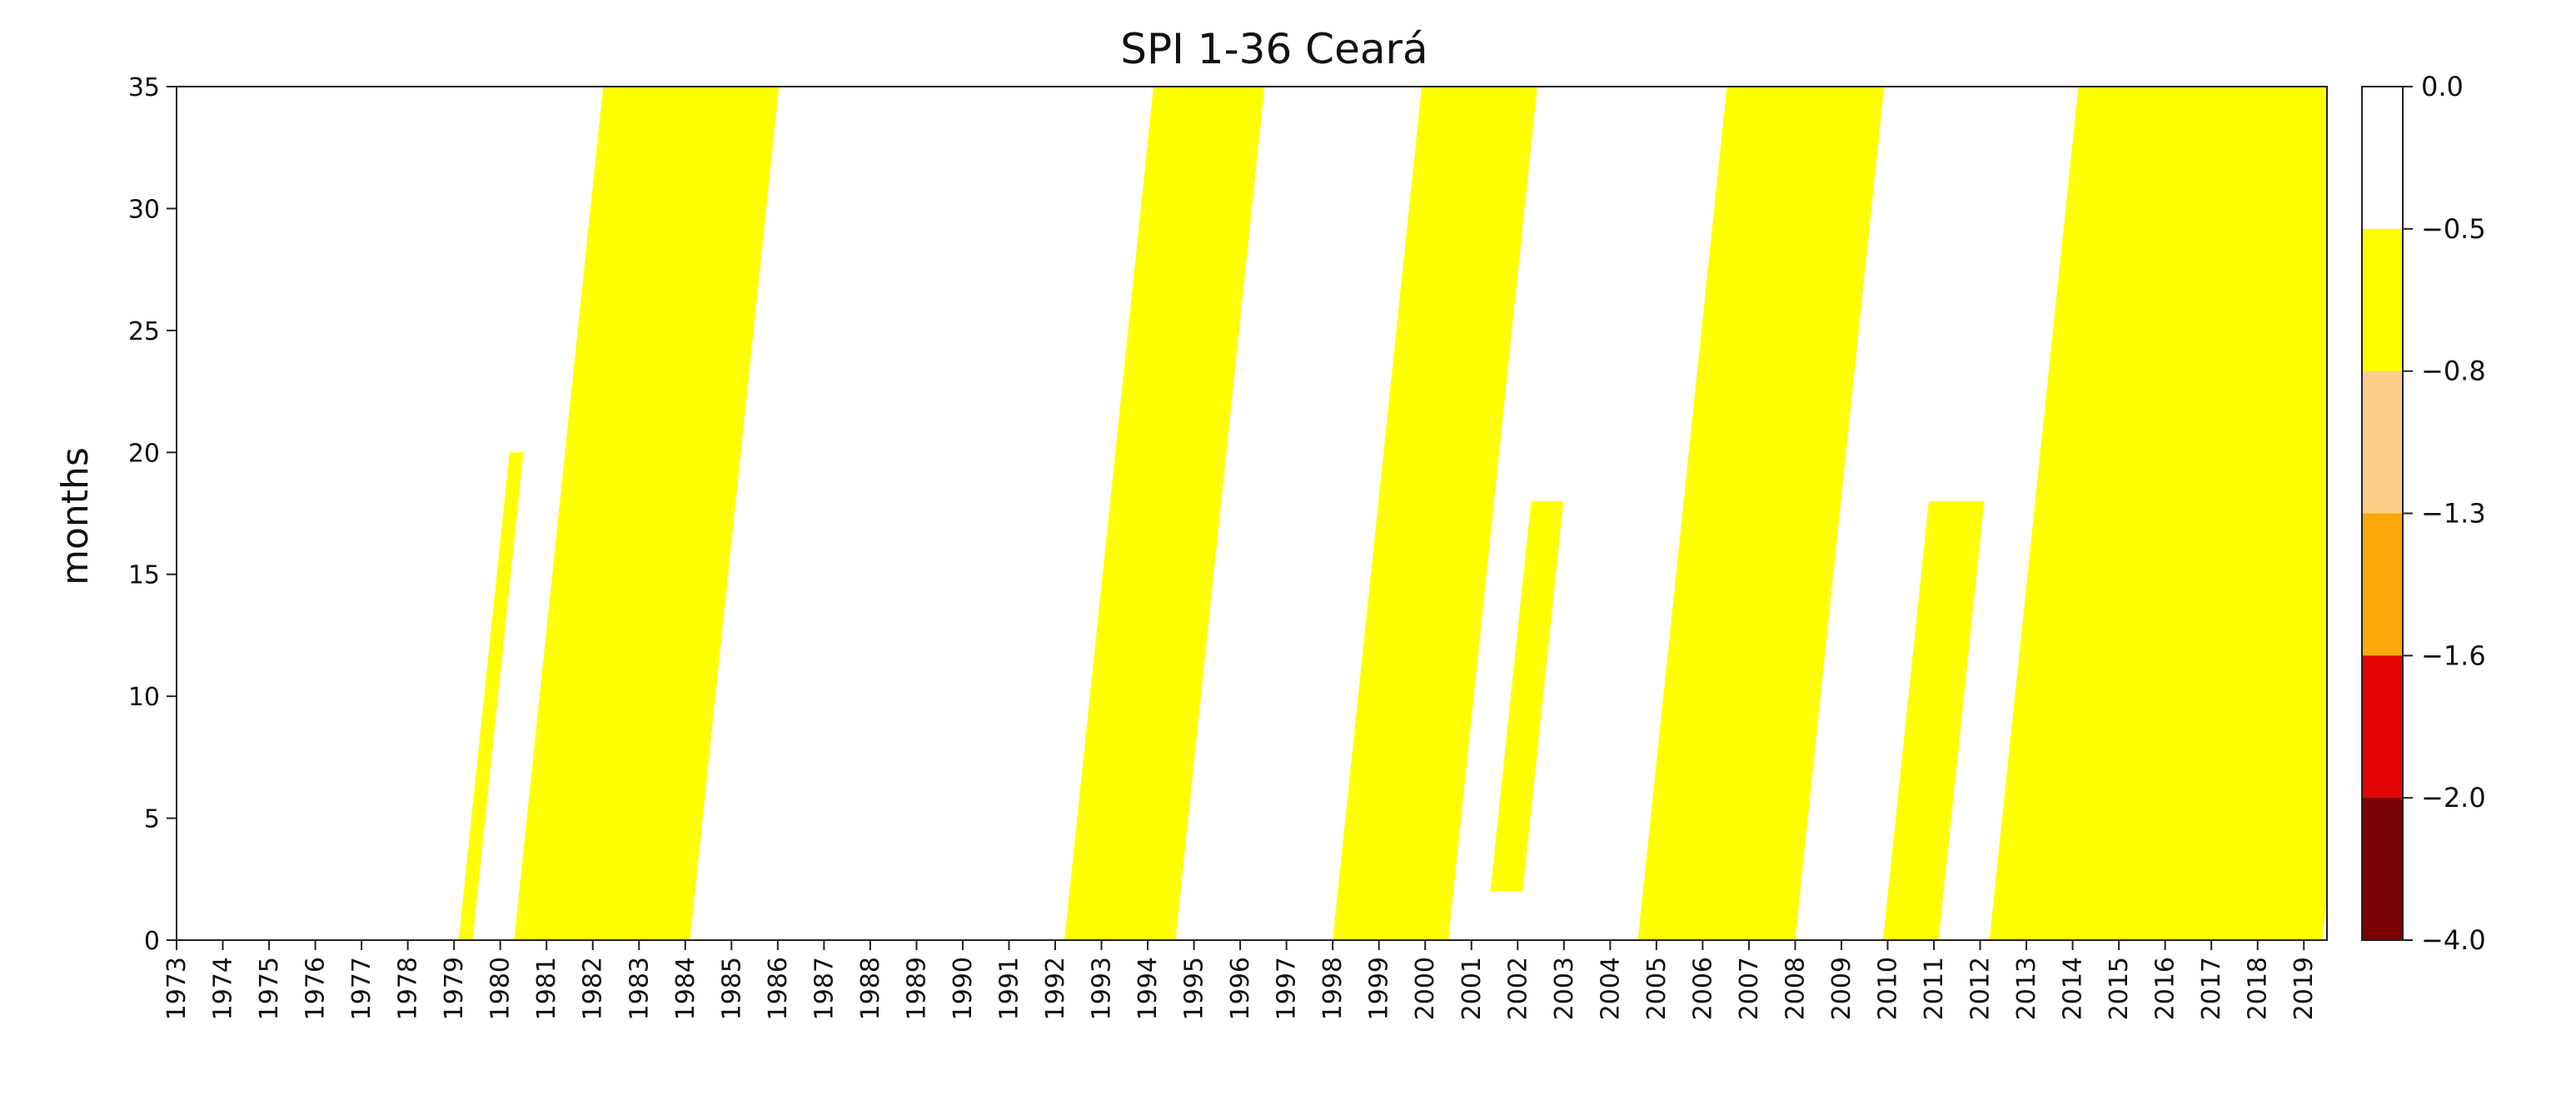 The height and width of the screenshot is (1100, 2576). What do you see at coordinates (454, 988) in the screenshot?
I see `x-tick-label-1979: 1979` at bounding box center [454, 988].